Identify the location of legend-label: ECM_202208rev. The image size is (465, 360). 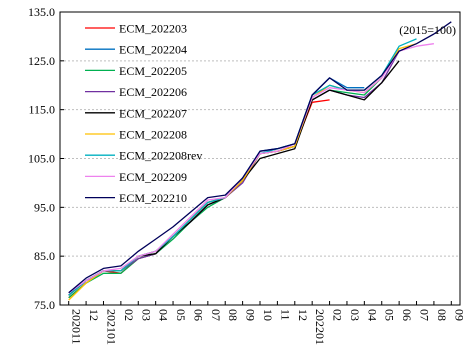
(160, 156).